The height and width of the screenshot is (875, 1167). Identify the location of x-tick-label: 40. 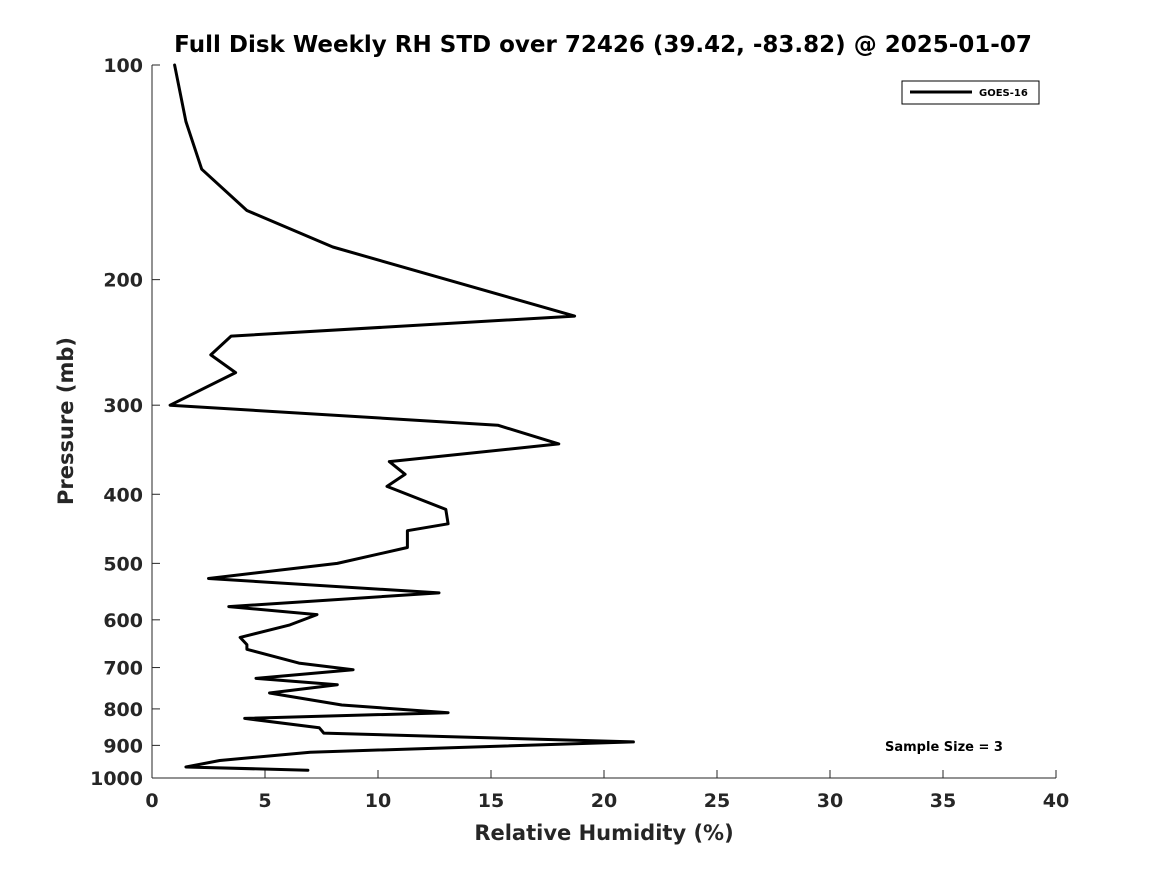
(1056, 801).